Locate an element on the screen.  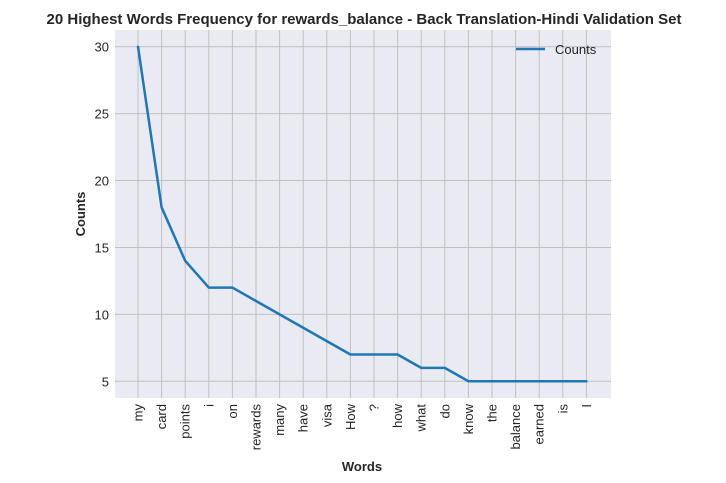
x-tick-label: how is located at coordinates (397, 415).